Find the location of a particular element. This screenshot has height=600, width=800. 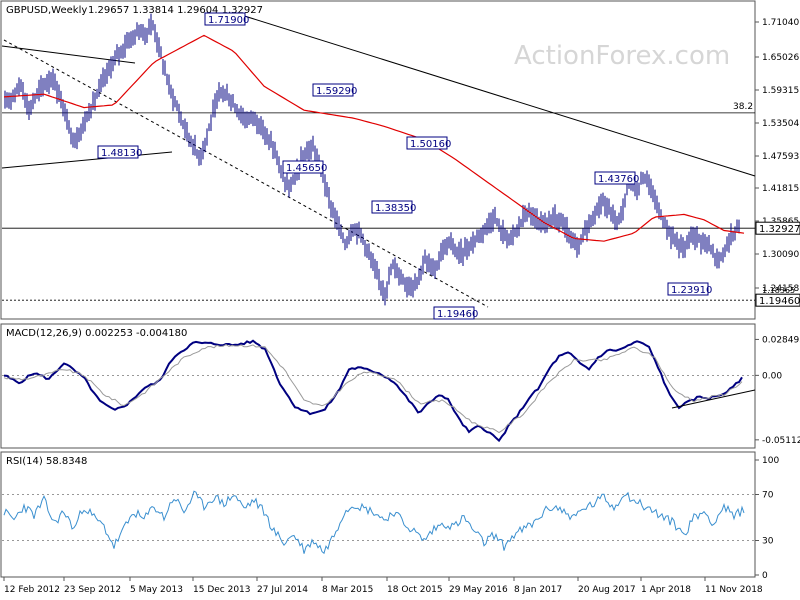

price-axis-label: 1.30090 is located at coordinates (780, 255).